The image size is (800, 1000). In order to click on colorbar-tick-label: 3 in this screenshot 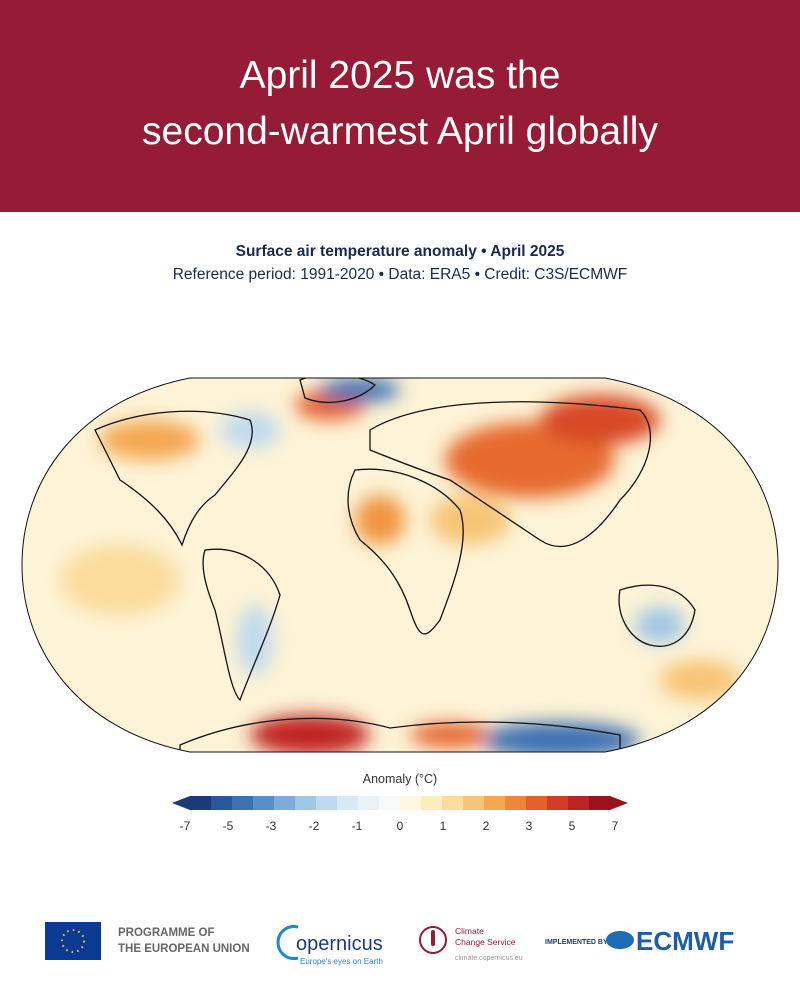, I will do `click(529, 826)`.